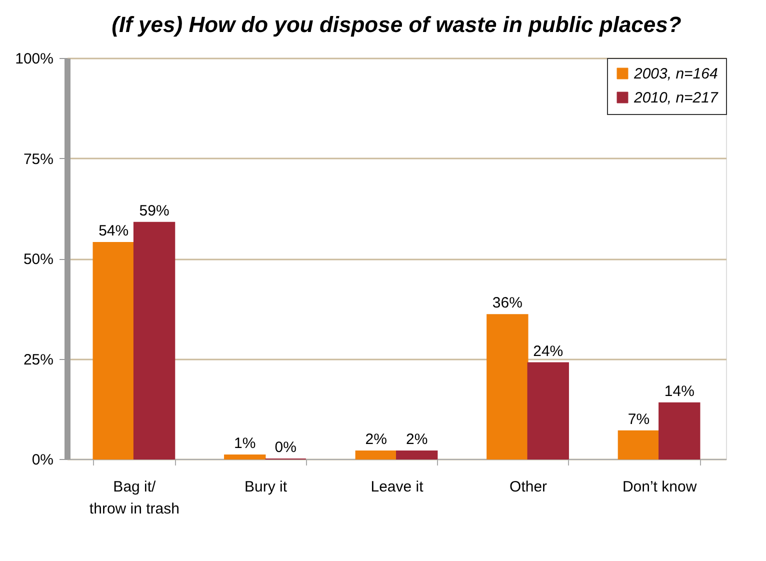  Describe the element at coordinates (38, 259) in the screenshot. I see `y-tick-label: 50%` at that location.